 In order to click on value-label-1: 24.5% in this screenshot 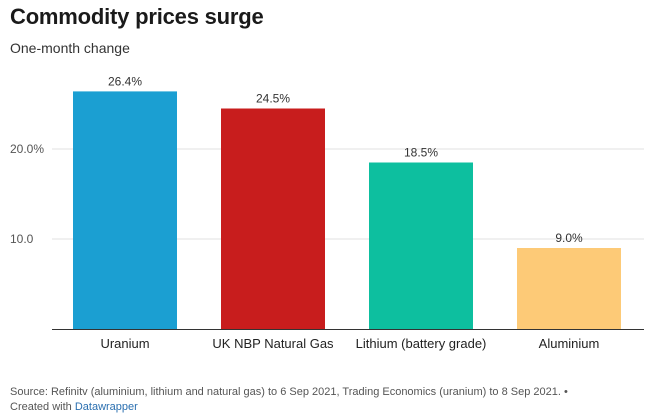, I will do `click(273, 99)`.